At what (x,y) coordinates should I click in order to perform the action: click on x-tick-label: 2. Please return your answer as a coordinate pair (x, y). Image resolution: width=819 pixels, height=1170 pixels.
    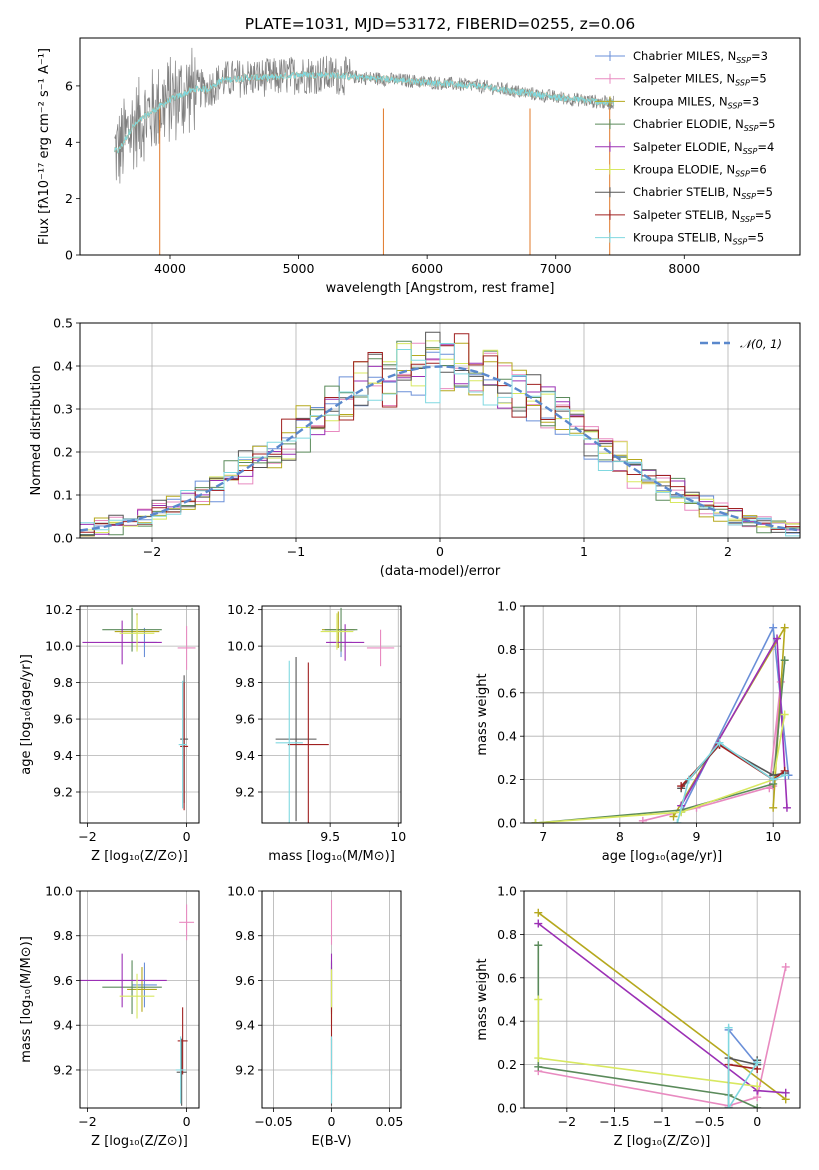
    Looking at the image, I should click on (728, 551).